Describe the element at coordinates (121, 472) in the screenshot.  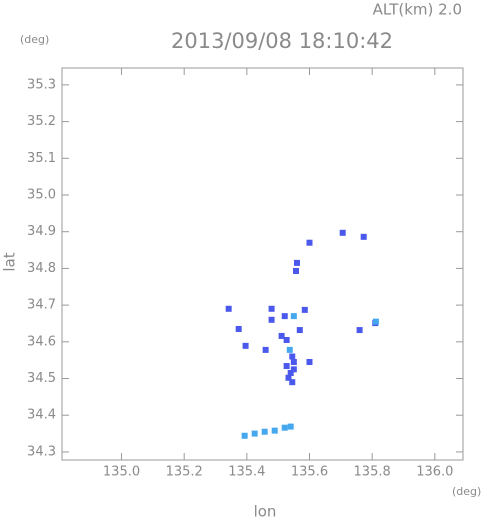
I see `x-tick-label: 135.0` at that location.